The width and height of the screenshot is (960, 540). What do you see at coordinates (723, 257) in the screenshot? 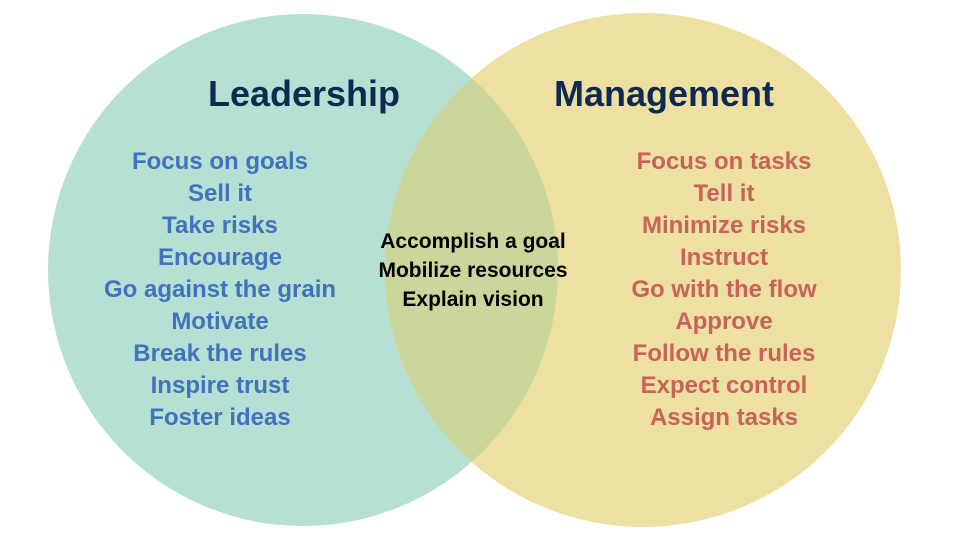
I see `management-item: Instruct` at bounding box center [723, 257].